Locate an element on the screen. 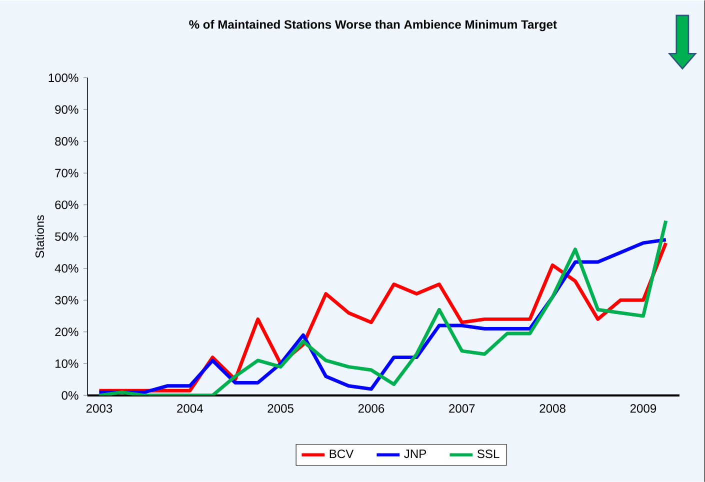 The width and height of the screenshot is (705, 482). x-tick-label: 2007 is located at coordinates (462, 408).